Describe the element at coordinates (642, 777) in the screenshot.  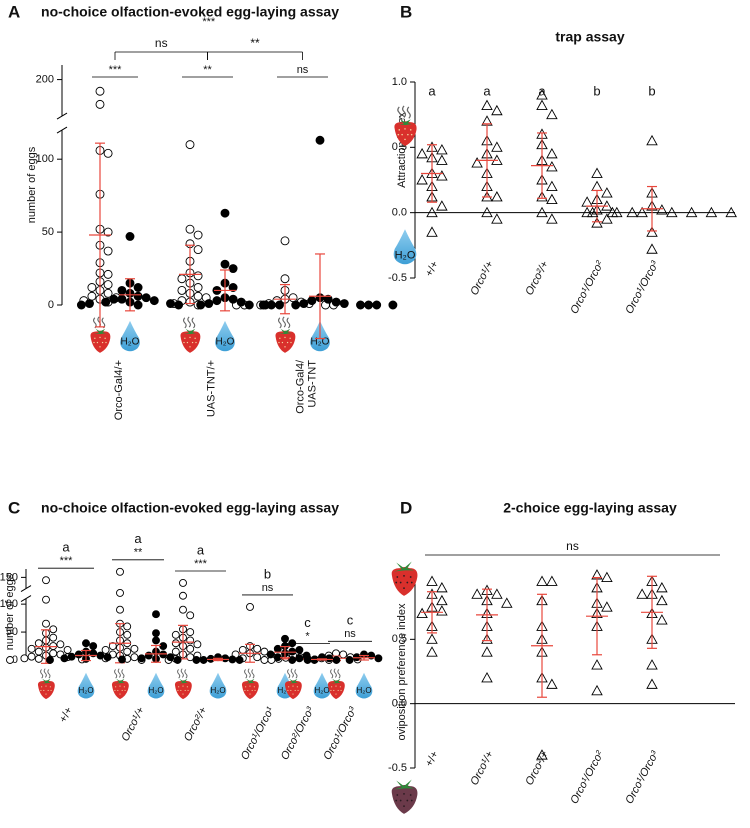
I see `x-tick-label: Orco¹/Orco³` at that location.